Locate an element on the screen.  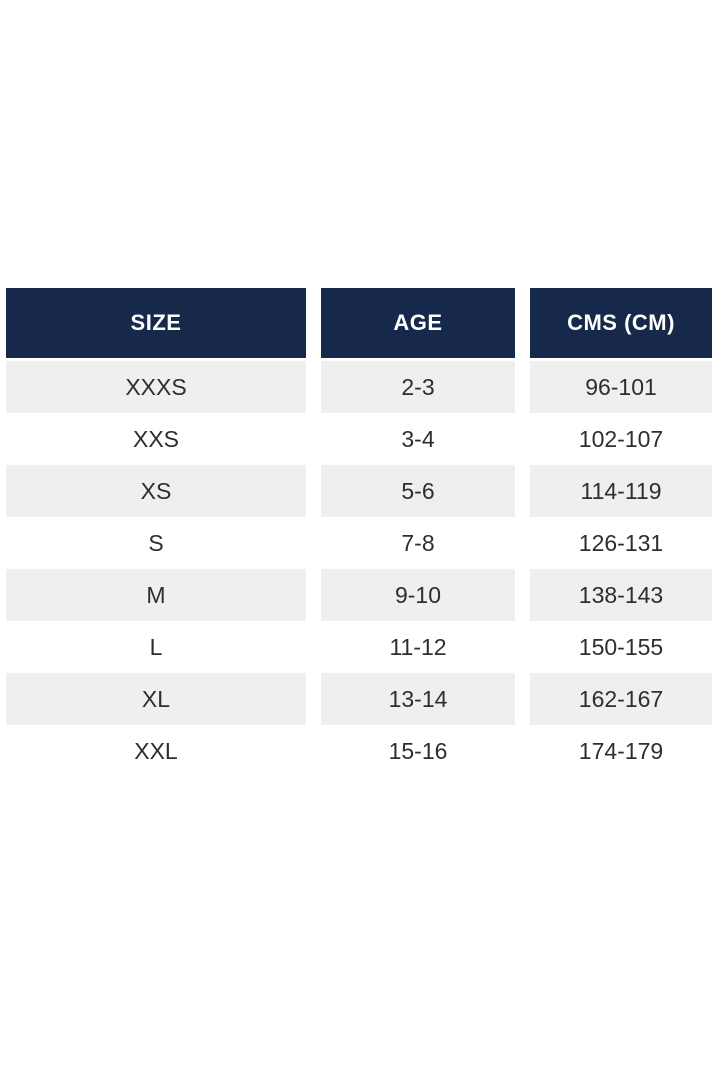
table-row: S 7-8 126-131 is located at coordinates (359, 543).